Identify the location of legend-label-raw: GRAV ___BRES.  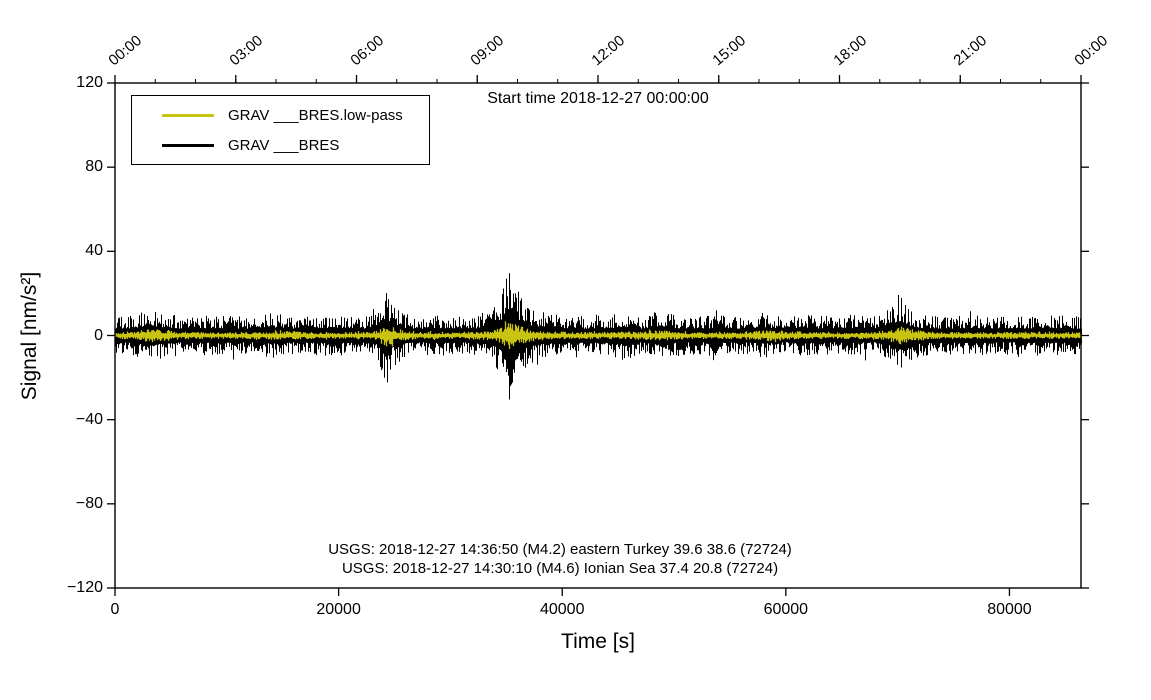
(284, 145).